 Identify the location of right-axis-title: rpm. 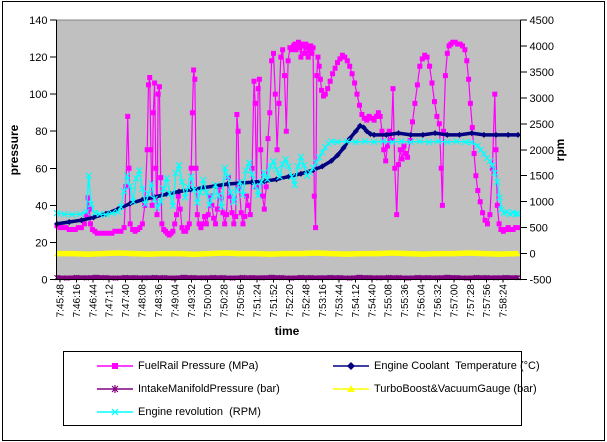
(560, 150).